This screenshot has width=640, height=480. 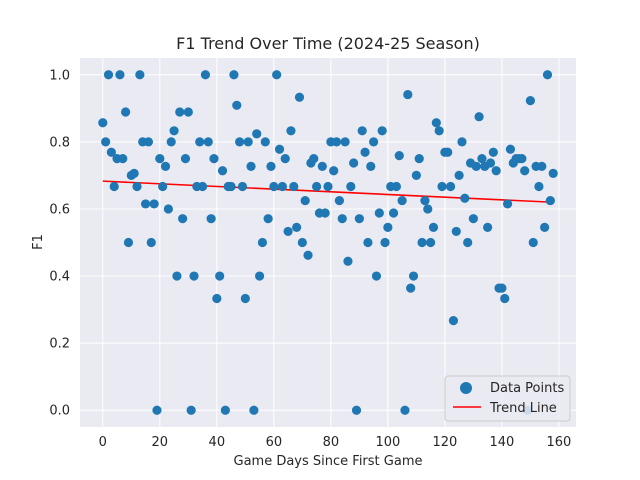 I want to click on x-tick-label: 80, so click(x=331, y=442).